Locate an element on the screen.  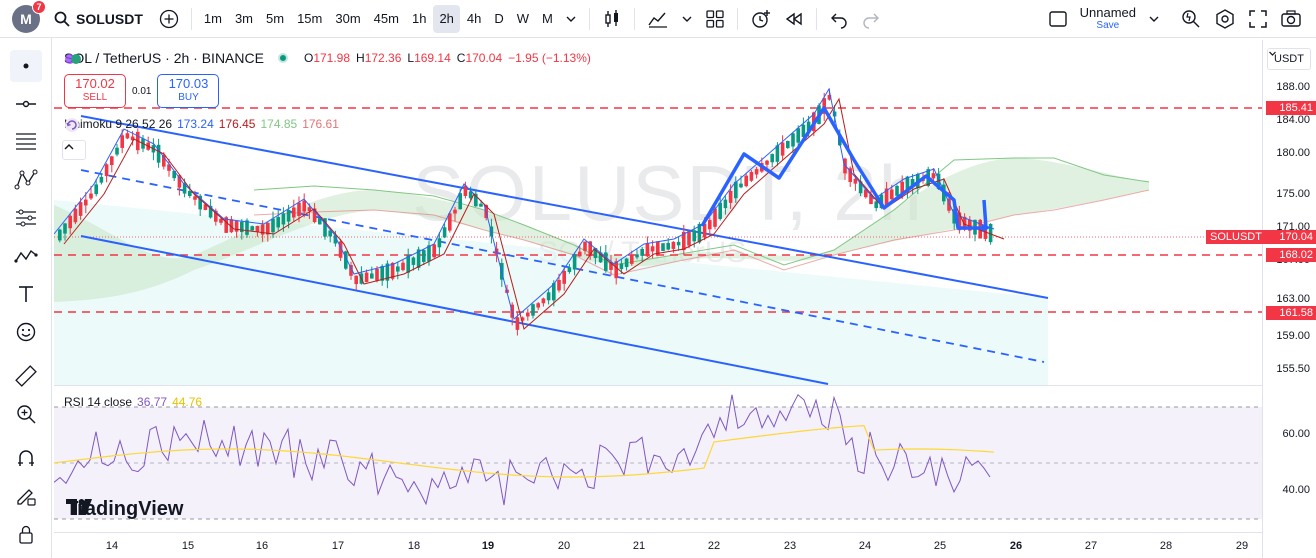
fib-tool is located at coordinates (26, 142).